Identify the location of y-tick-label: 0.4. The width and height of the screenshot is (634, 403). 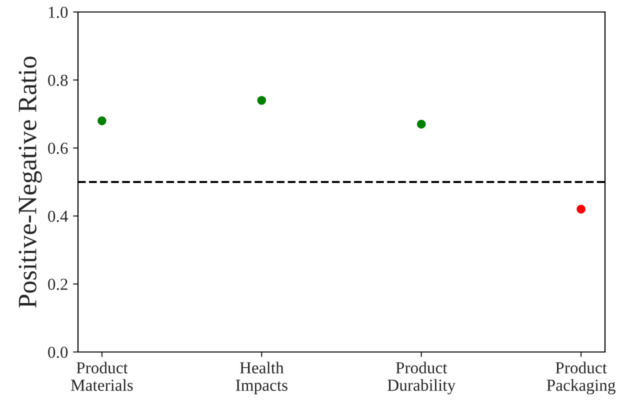
(58, 216).